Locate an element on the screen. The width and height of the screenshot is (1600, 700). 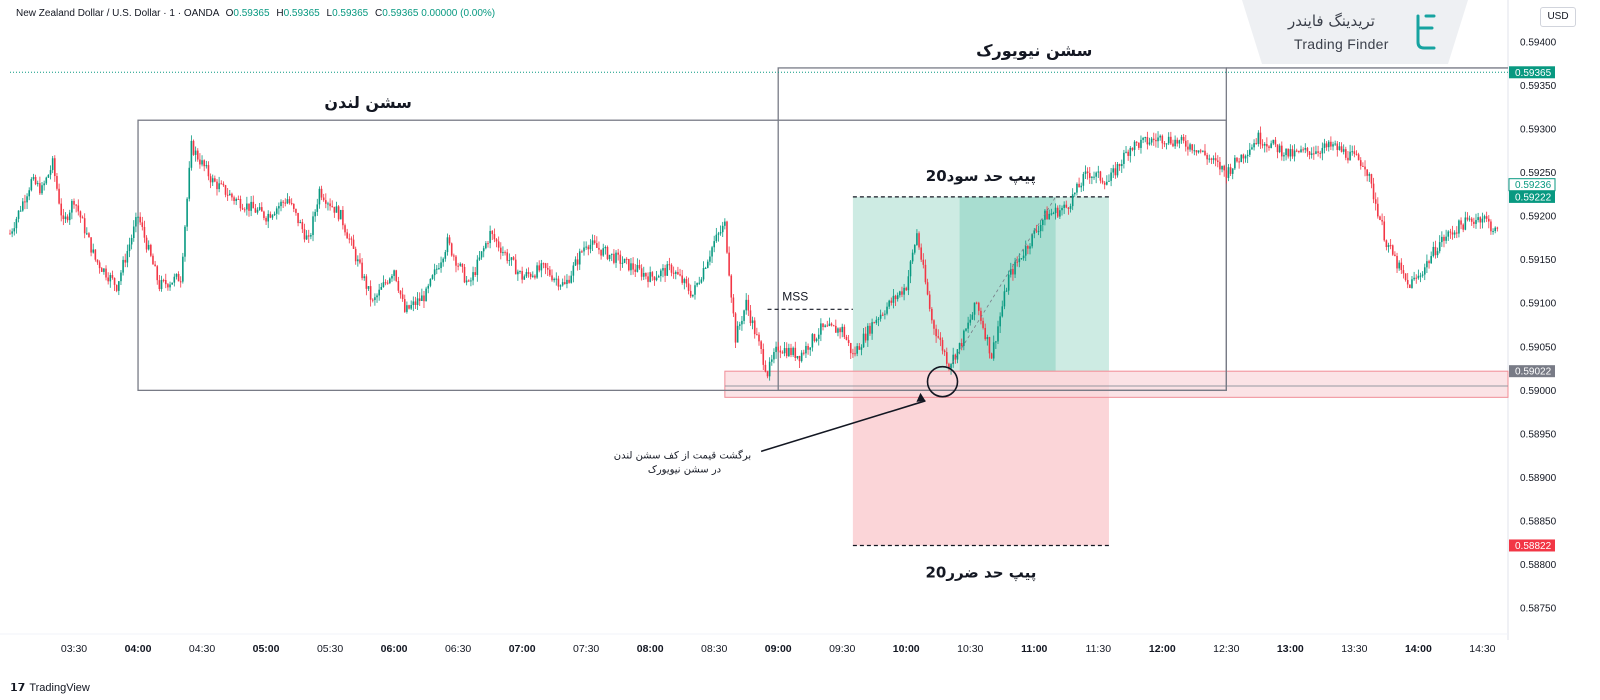
change-value: 0.00000 (0.00%) is located at coordinates (458, 13).